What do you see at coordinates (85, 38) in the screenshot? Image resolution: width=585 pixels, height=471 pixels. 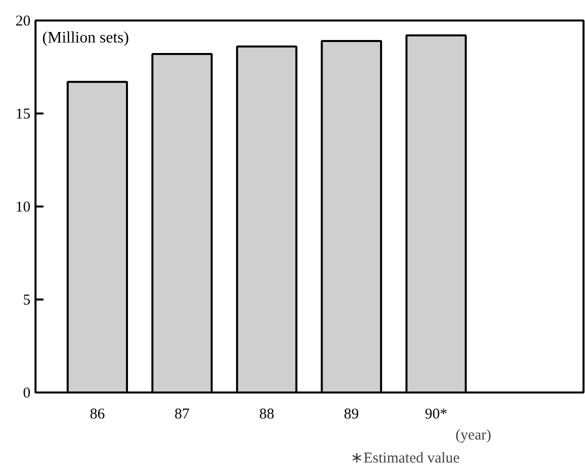 I see `y-axis-title: (Million sets)` at bounding box center [85, 38].